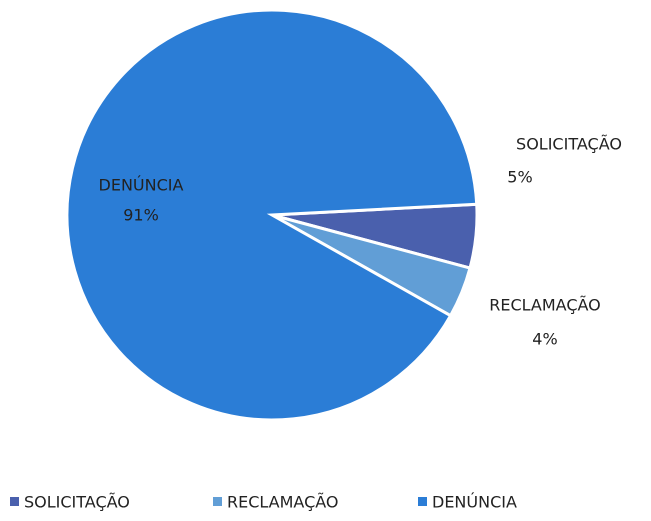 The width and height of the screenshot is (651, 521). I want to click on legend-label: RECLAMAÇÃO, so click(283, 502).